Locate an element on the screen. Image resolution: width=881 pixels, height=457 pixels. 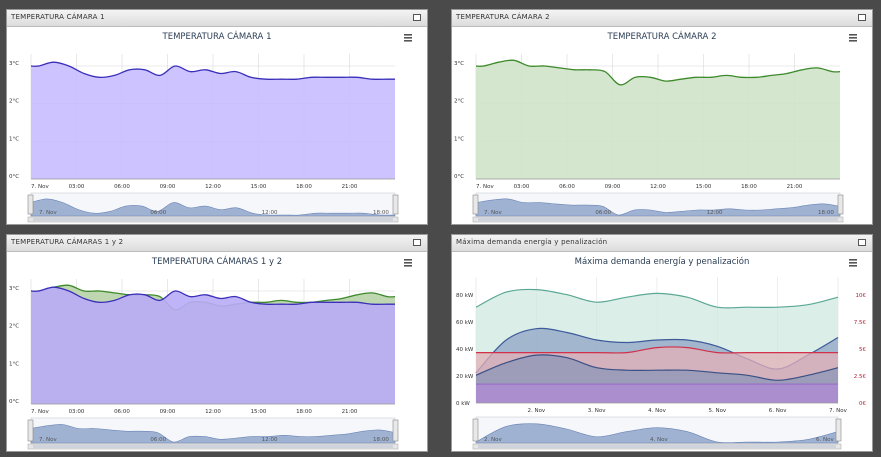
x-tick-label: 3. Nov is located at coordinates (597, 411).